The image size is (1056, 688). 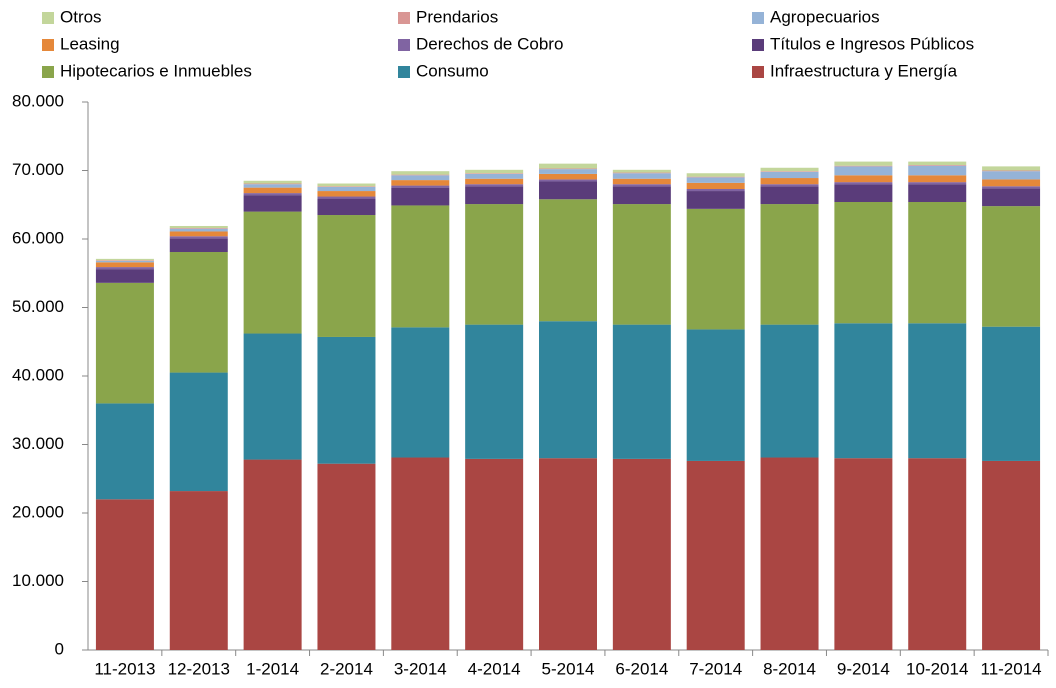 I want to click on y-tick-label: 40.000, so click(x=38, y=374).